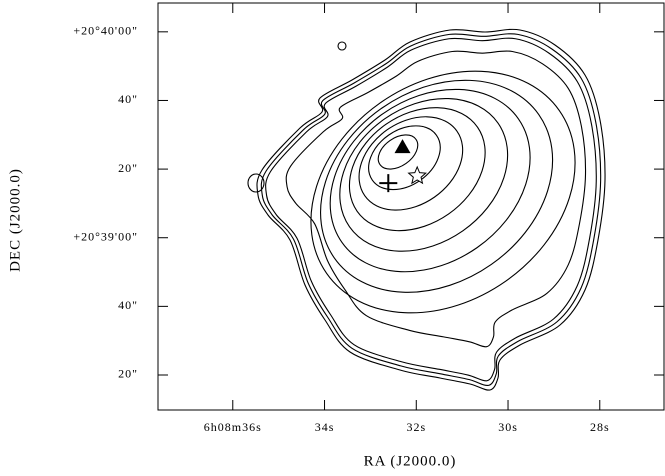 This screenshot has height=476, width=665. What do you see at coordinates (105, 236) in the screenshot?
I see `y-tick-label: +20°39'00"` at bounding box center [105, 236].